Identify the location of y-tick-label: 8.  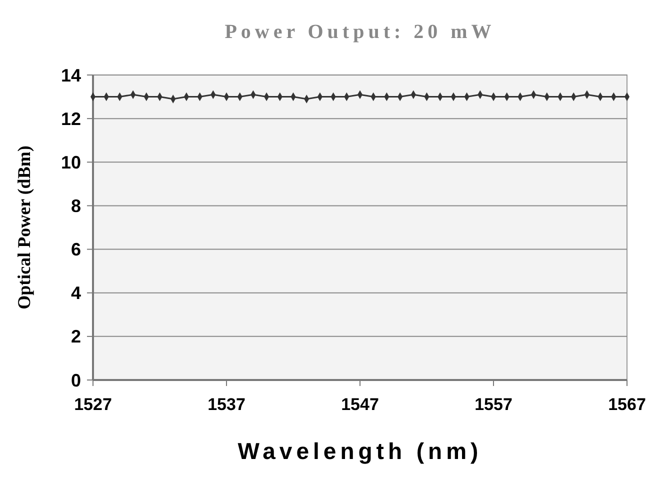
(75, 206).